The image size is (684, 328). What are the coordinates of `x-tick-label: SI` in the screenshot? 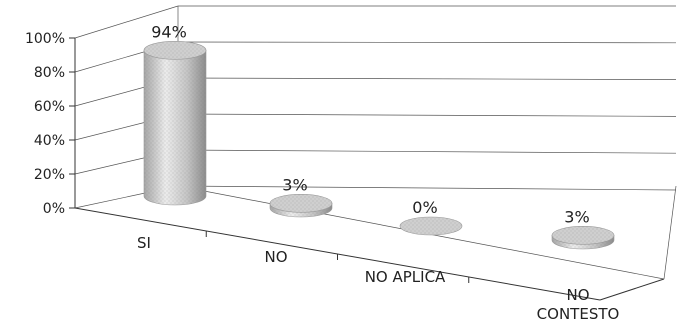 It's located at (144, 243).